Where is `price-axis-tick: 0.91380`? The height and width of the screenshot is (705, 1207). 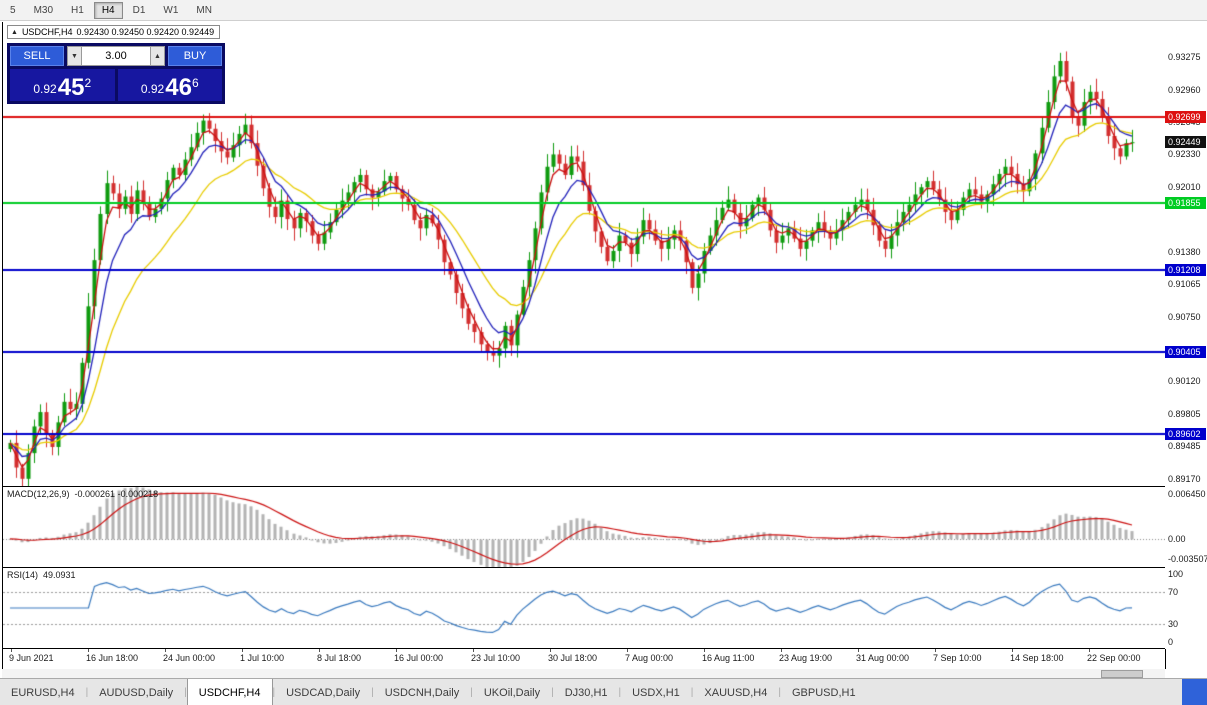
price-axis-tick: 0.91380 is located at coordinates (1184, 251).